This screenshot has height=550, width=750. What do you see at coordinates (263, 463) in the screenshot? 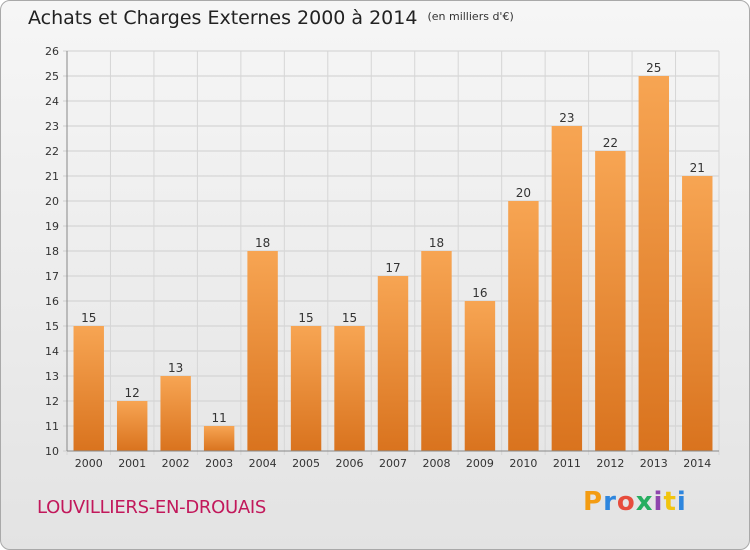
I see `x-tick-label: 2004` at bounding box center [263, 463].